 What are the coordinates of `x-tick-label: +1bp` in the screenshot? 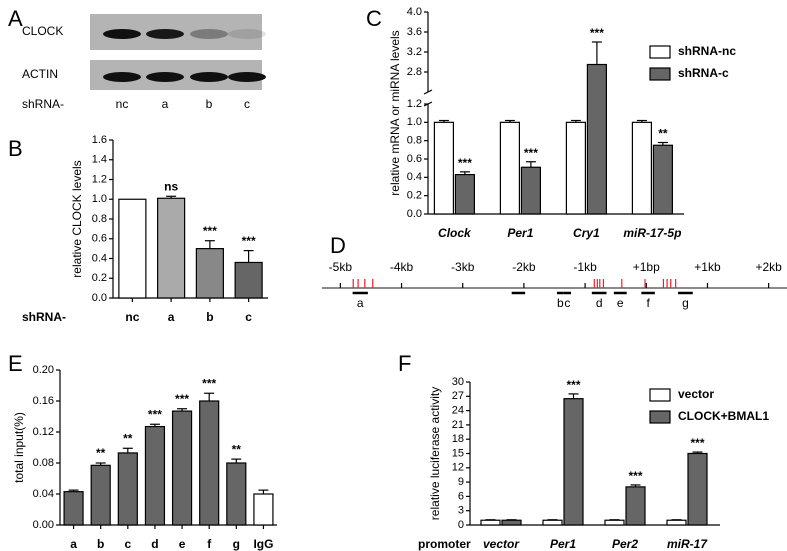 It's located at (646, 267).